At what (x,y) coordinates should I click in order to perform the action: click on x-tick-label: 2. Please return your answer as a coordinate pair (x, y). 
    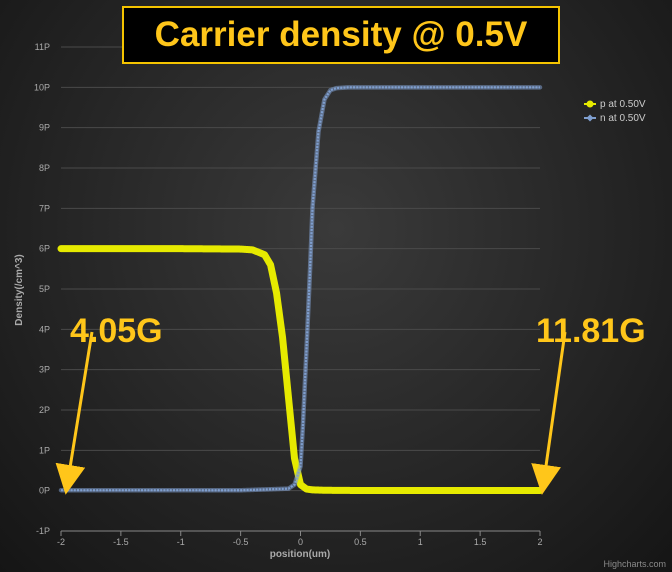
    Looking at the image, I should click on (539, 542).